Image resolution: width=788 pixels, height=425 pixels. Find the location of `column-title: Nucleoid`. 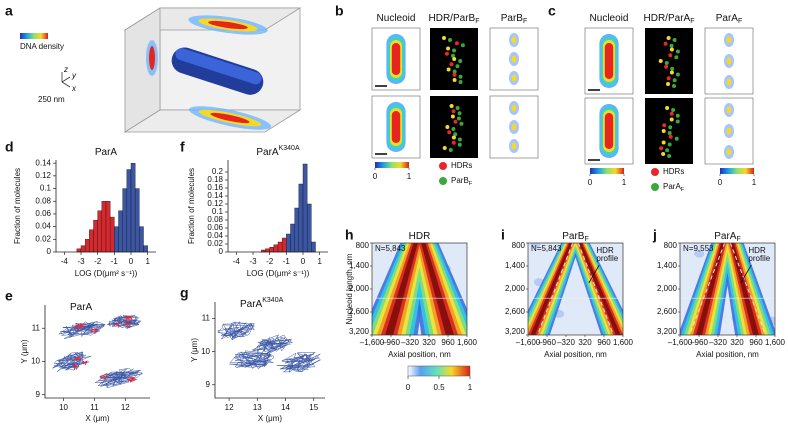

column-title: Nucleoid is located at coordinates (609, 18).